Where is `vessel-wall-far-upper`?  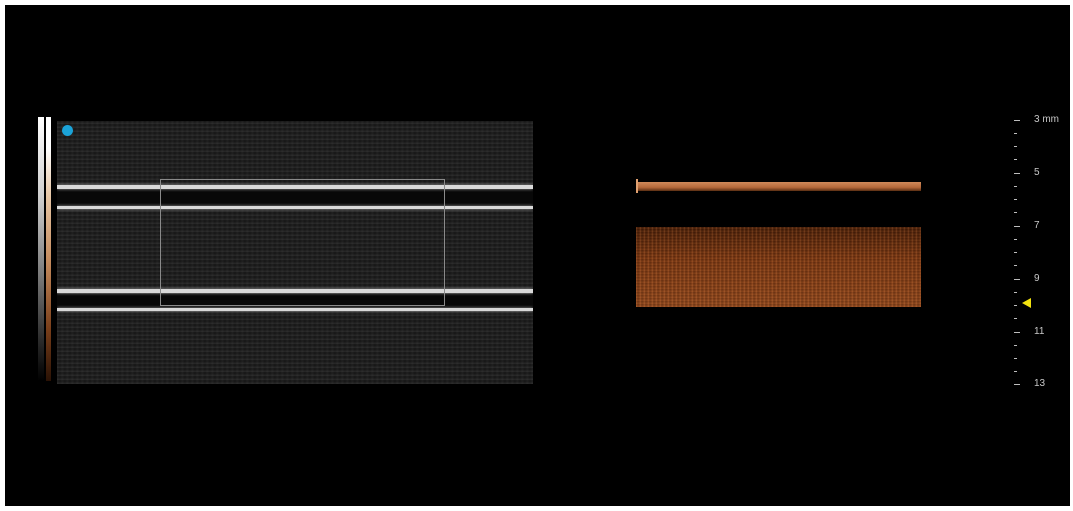 vessel-wall-far-upper is located at coordinates (295, 291).